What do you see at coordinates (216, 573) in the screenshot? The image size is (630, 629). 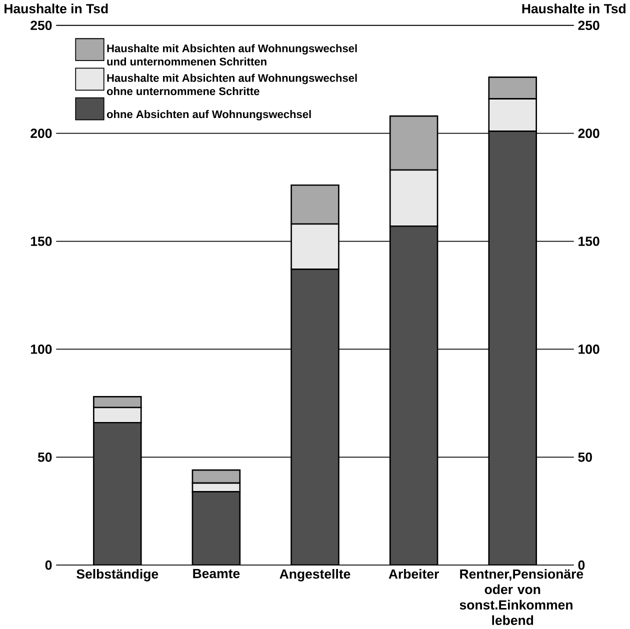 I see `x-tick-label: Beamte` at bounding box center [216, 573].